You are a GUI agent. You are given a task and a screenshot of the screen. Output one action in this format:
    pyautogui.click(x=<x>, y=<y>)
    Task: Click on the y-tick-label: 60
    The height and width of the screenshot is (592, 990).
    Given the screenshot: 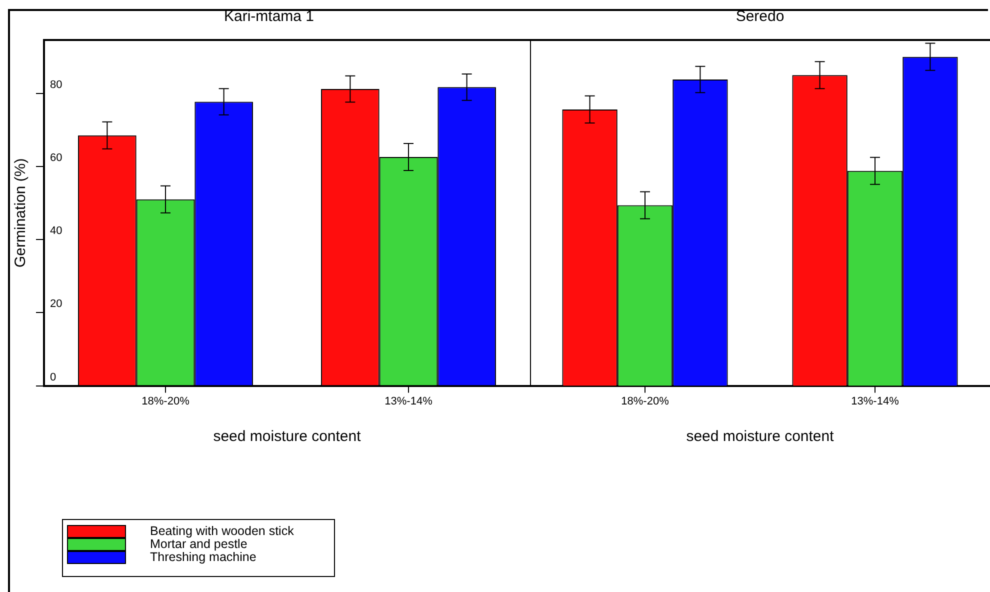 What is the action you would take?
    pyautogui.click(x=56, y=158)
    